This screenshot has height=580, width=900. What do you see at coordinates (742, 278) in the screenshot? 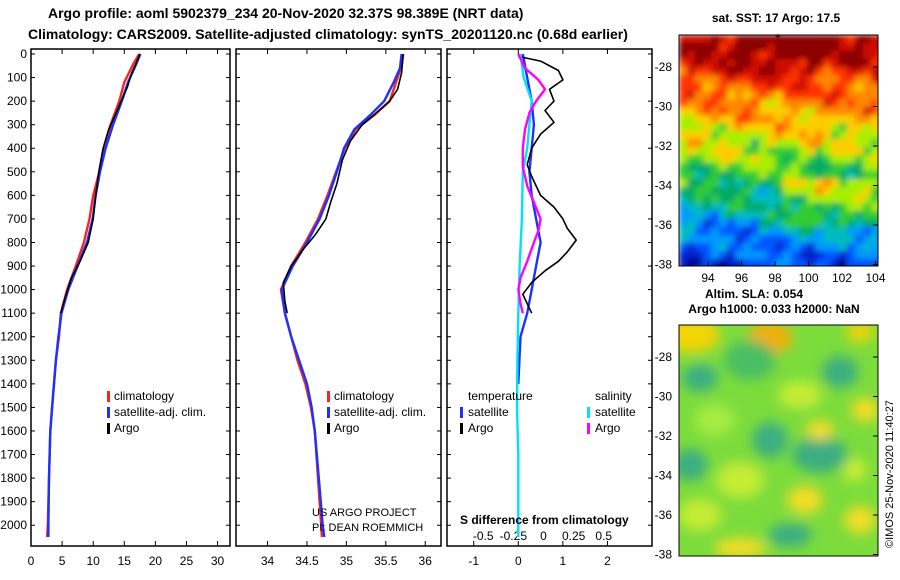
I see `map-lon-label: 96` at bounding box center [742, 278].